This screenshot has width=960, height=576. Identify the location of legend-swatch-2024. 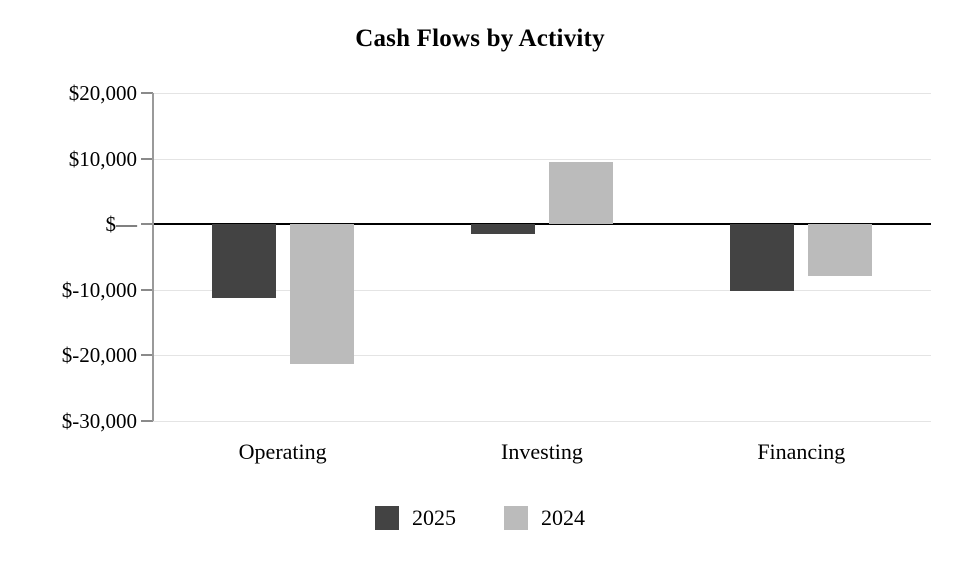
(516, 518).